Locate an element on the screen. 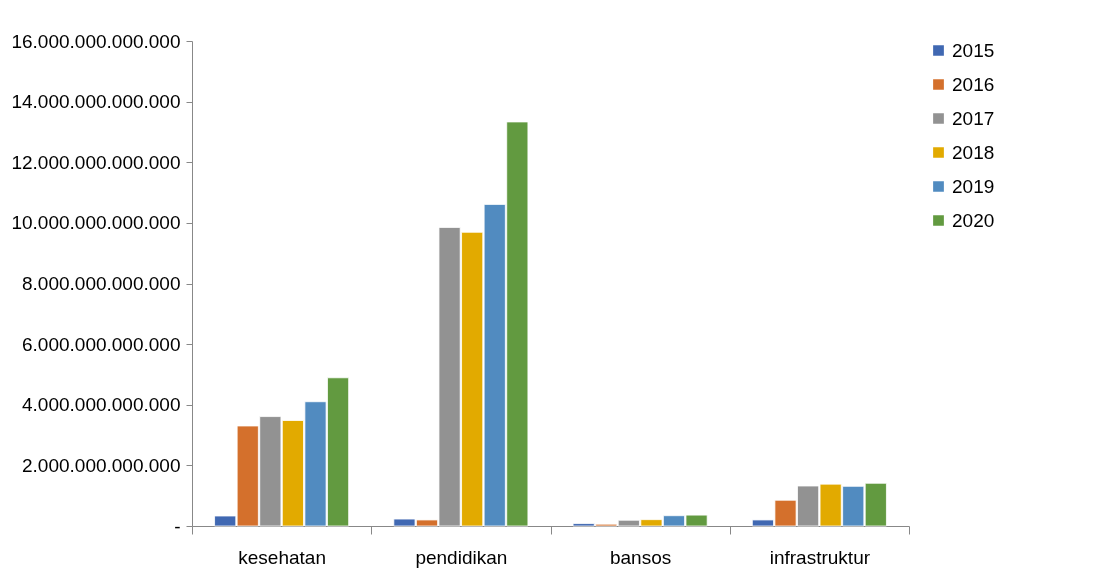 This screenshot has height=569, width=1109. x-tick-label: bansos is located at coordinates (640, 557).